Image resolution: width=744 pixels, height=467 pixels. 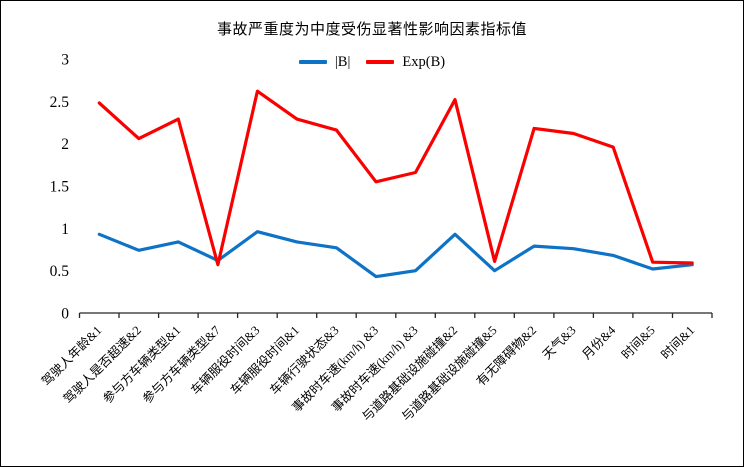 I want to click on legend-line-sample-exp-b, so click(x=380, y=62).